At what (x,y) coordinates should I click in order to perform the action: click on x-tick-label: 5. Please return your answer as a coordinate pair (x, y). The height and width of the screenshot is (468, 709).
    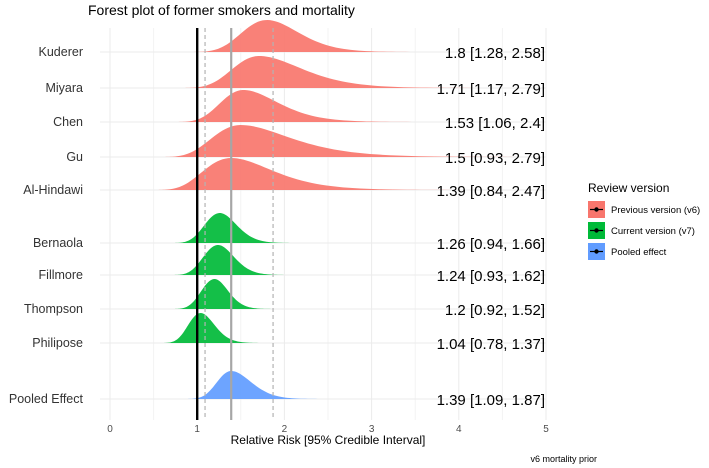
    Looking at the image, I should click on (546, 429).